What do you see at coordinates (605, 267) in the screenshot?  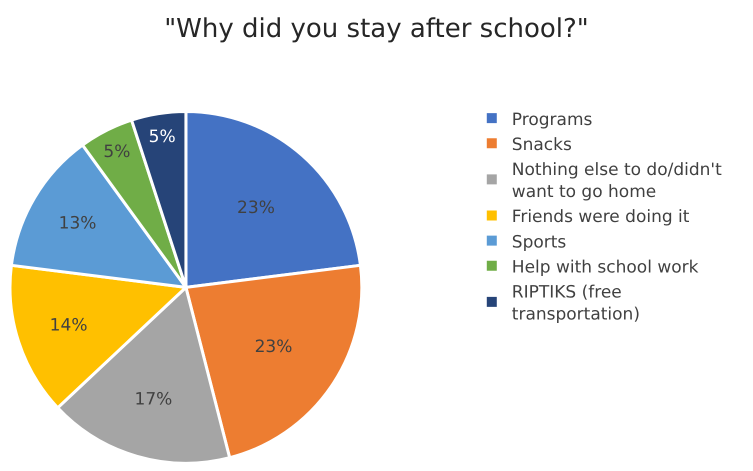 I see `legend-label: Help with school work` at bounding box center [605, 267].